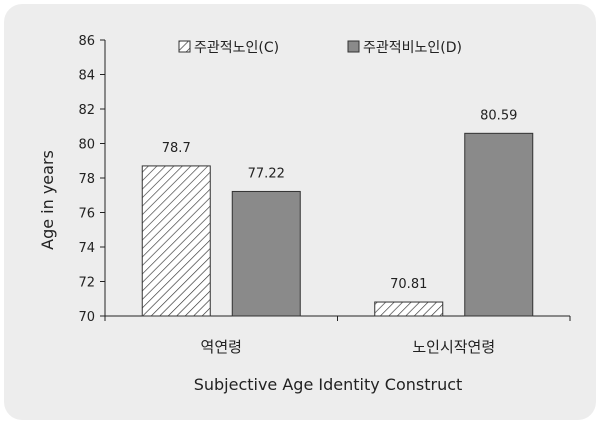 The image size is (600, 424). I want to click on y-tick-label: 70, so click(86, 317).